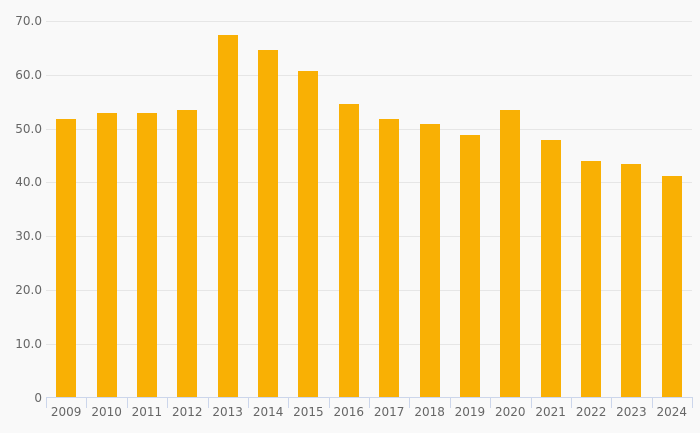 The height and width of the screenshot is (433, 700). Describe the element at coordinates (469, 266) in the screenshot. I see `bar-2019` at that location.